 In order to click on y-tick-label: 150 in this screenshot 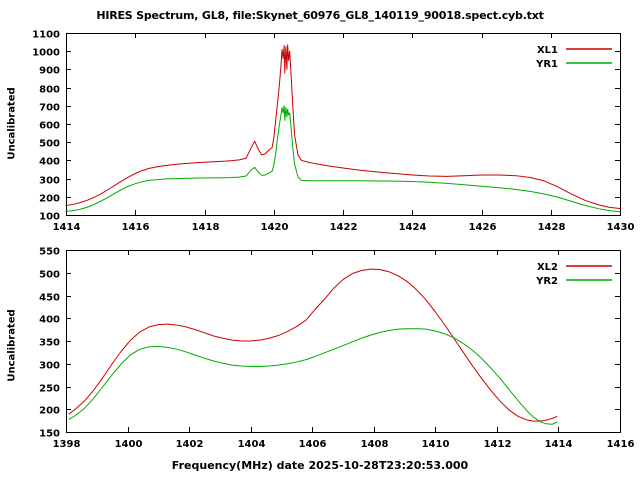, I will do `click(49, 434)`.